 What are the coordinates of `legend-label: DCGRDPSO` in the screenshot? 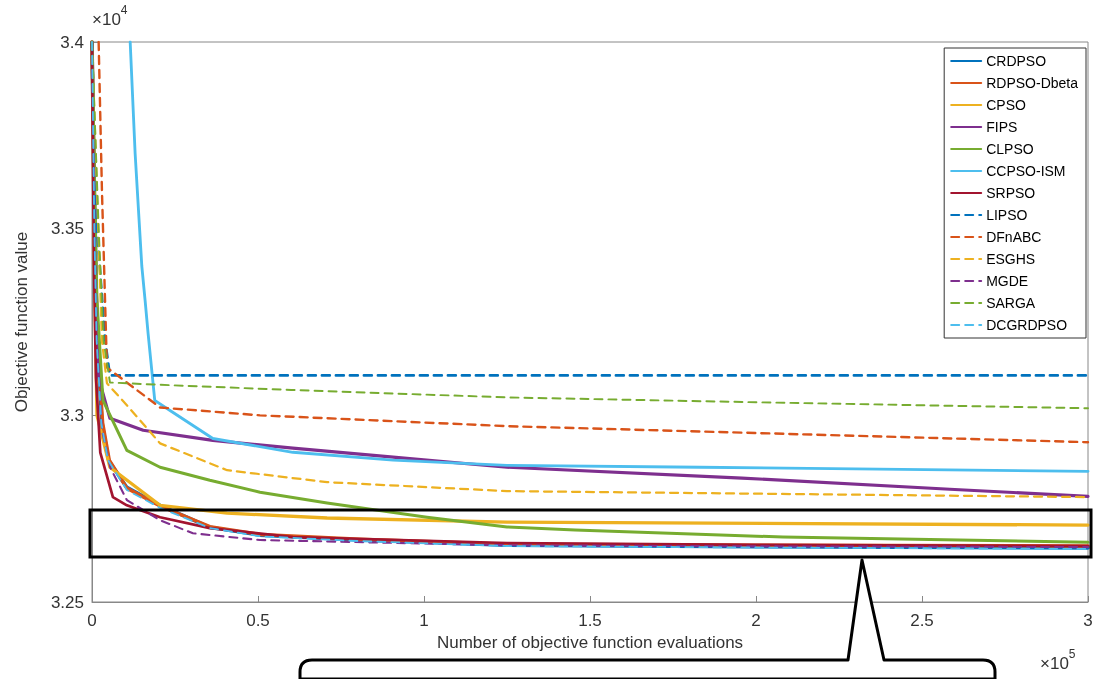 It's located at (1027, 325).